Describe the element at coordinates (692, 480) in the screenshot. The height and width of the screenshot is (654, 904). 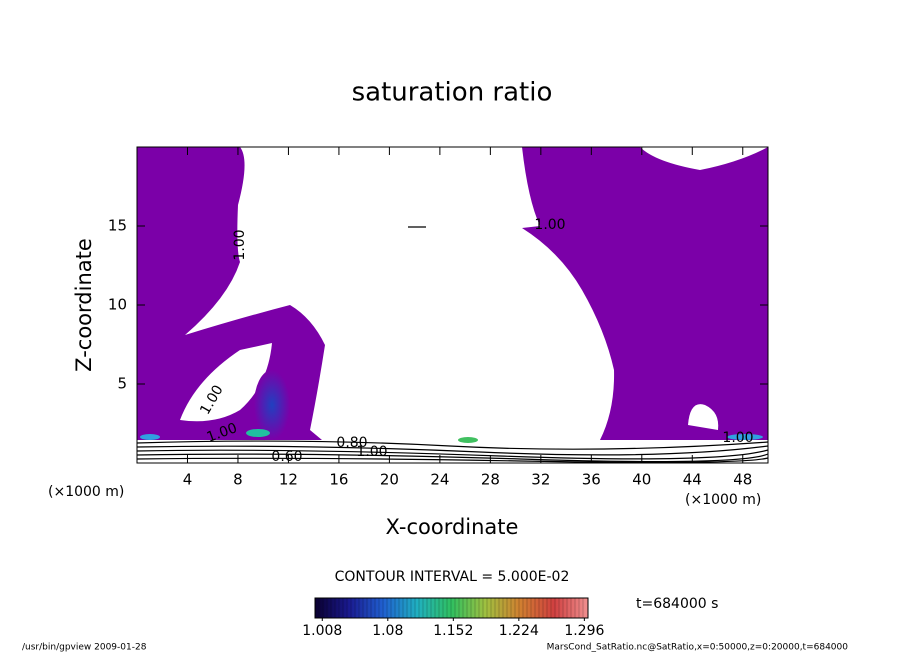
I see `x-tick-label: 44` at that location.